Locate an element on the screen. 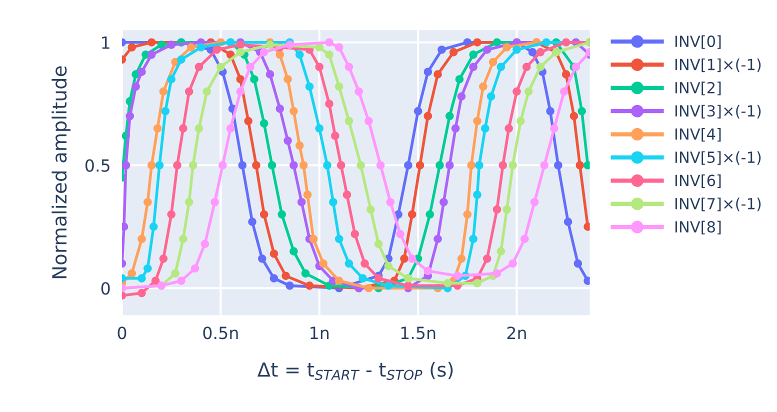 This screenshot has width=777, height=412. y-axis-title: Normalized amplitude is located at coordinates (61, 172).